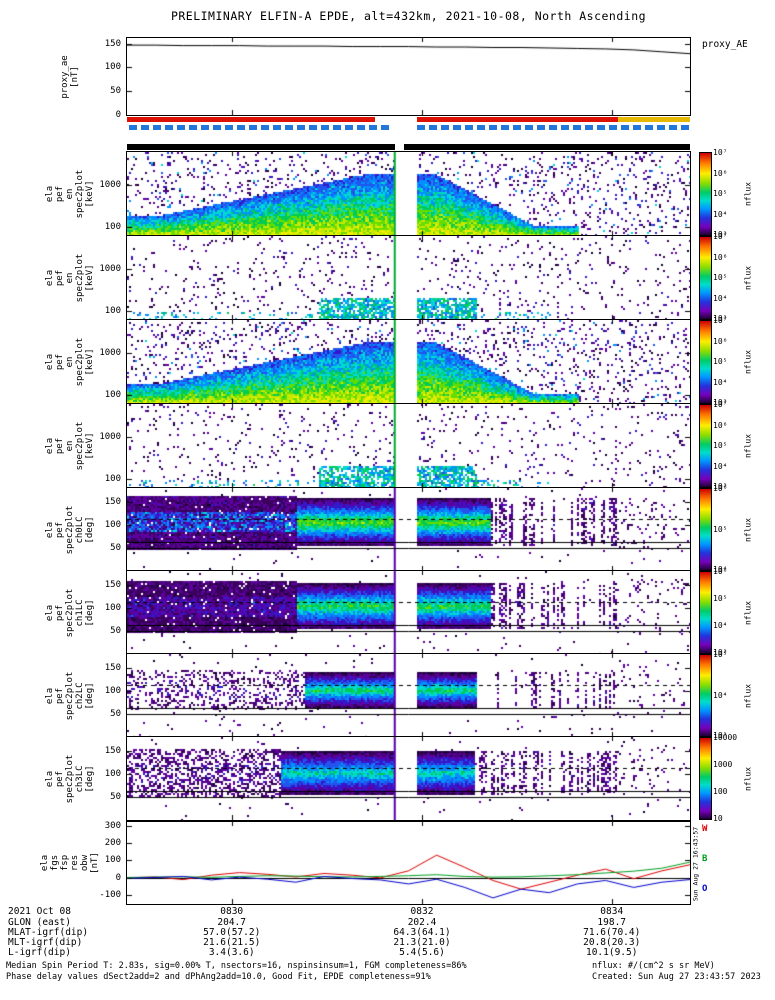  What do you see at coordinates (422, 911) in the screenshot?
I see `xtick-0832: 0832` at bounding box center [422, 911].